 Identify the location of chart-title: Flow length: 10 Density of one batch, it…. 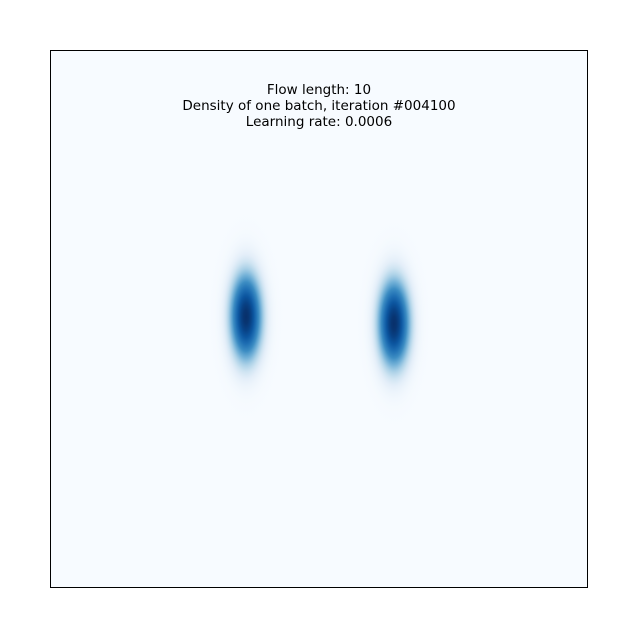
(319, 106).